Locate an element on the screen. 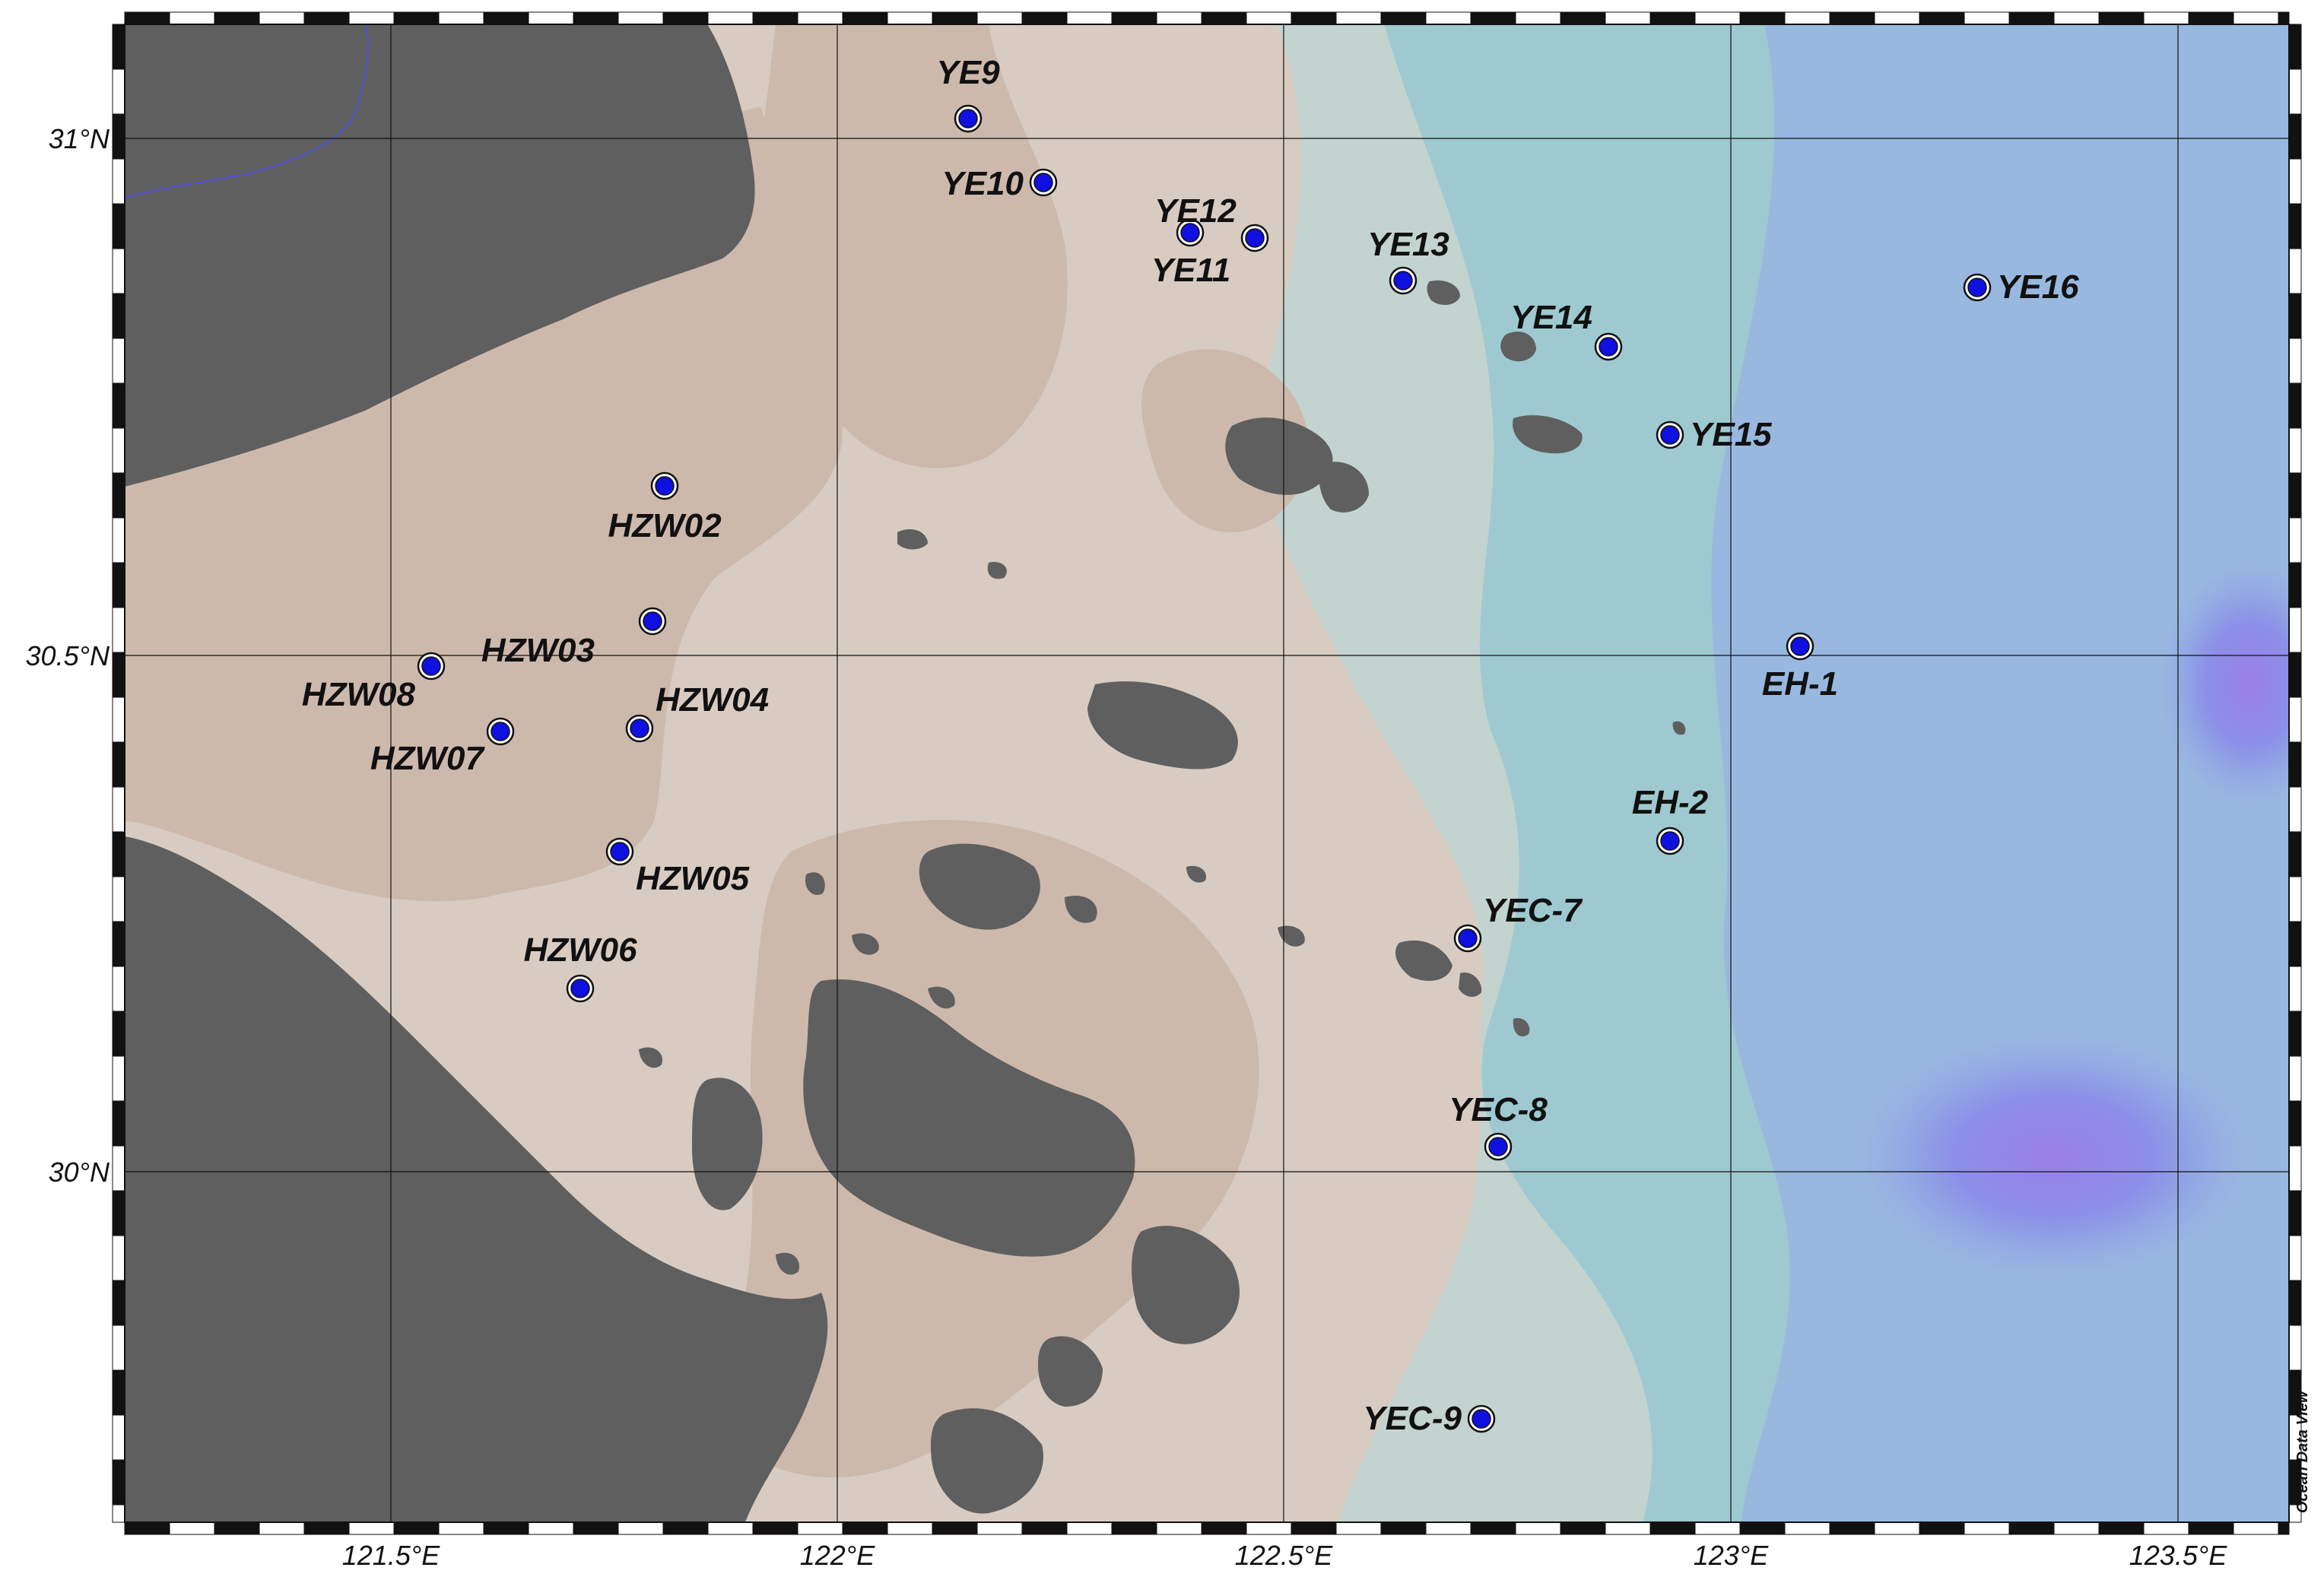  y-tick-label: 31°N is located at coordinates (79, 138).